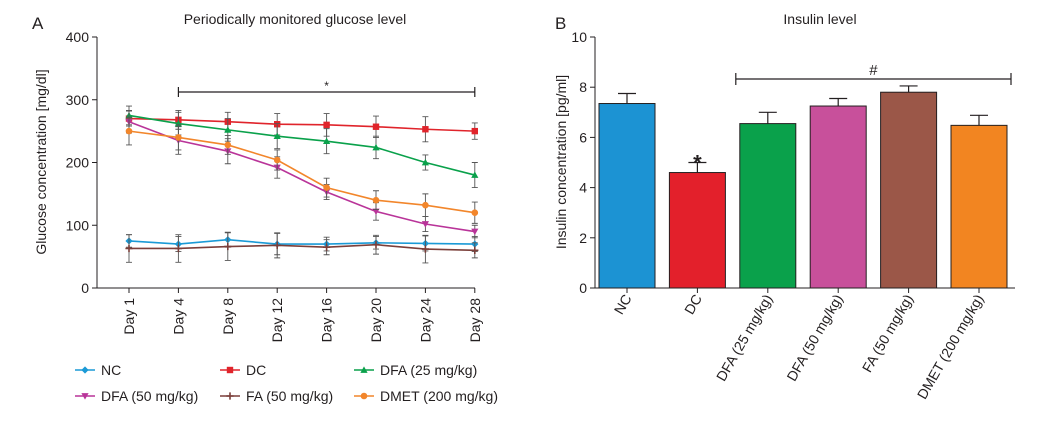 Image resolution: width=1041 pixels, height=433 pixels. I want to click on y-tick-label: 200, so click(78, 163).